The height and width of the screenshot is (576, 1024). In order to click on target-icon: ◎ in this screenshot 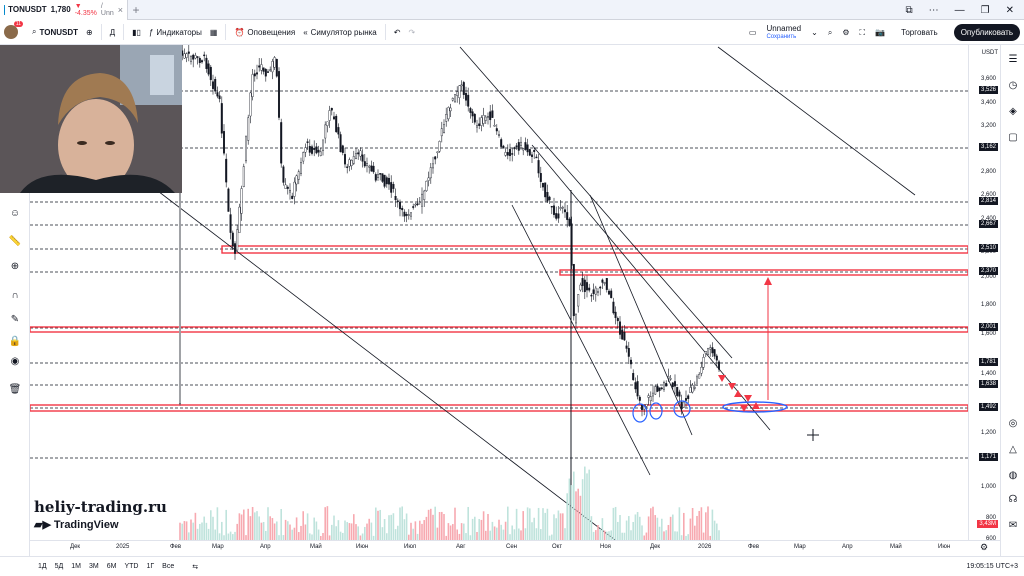, I will do `click(1013, 423)`.